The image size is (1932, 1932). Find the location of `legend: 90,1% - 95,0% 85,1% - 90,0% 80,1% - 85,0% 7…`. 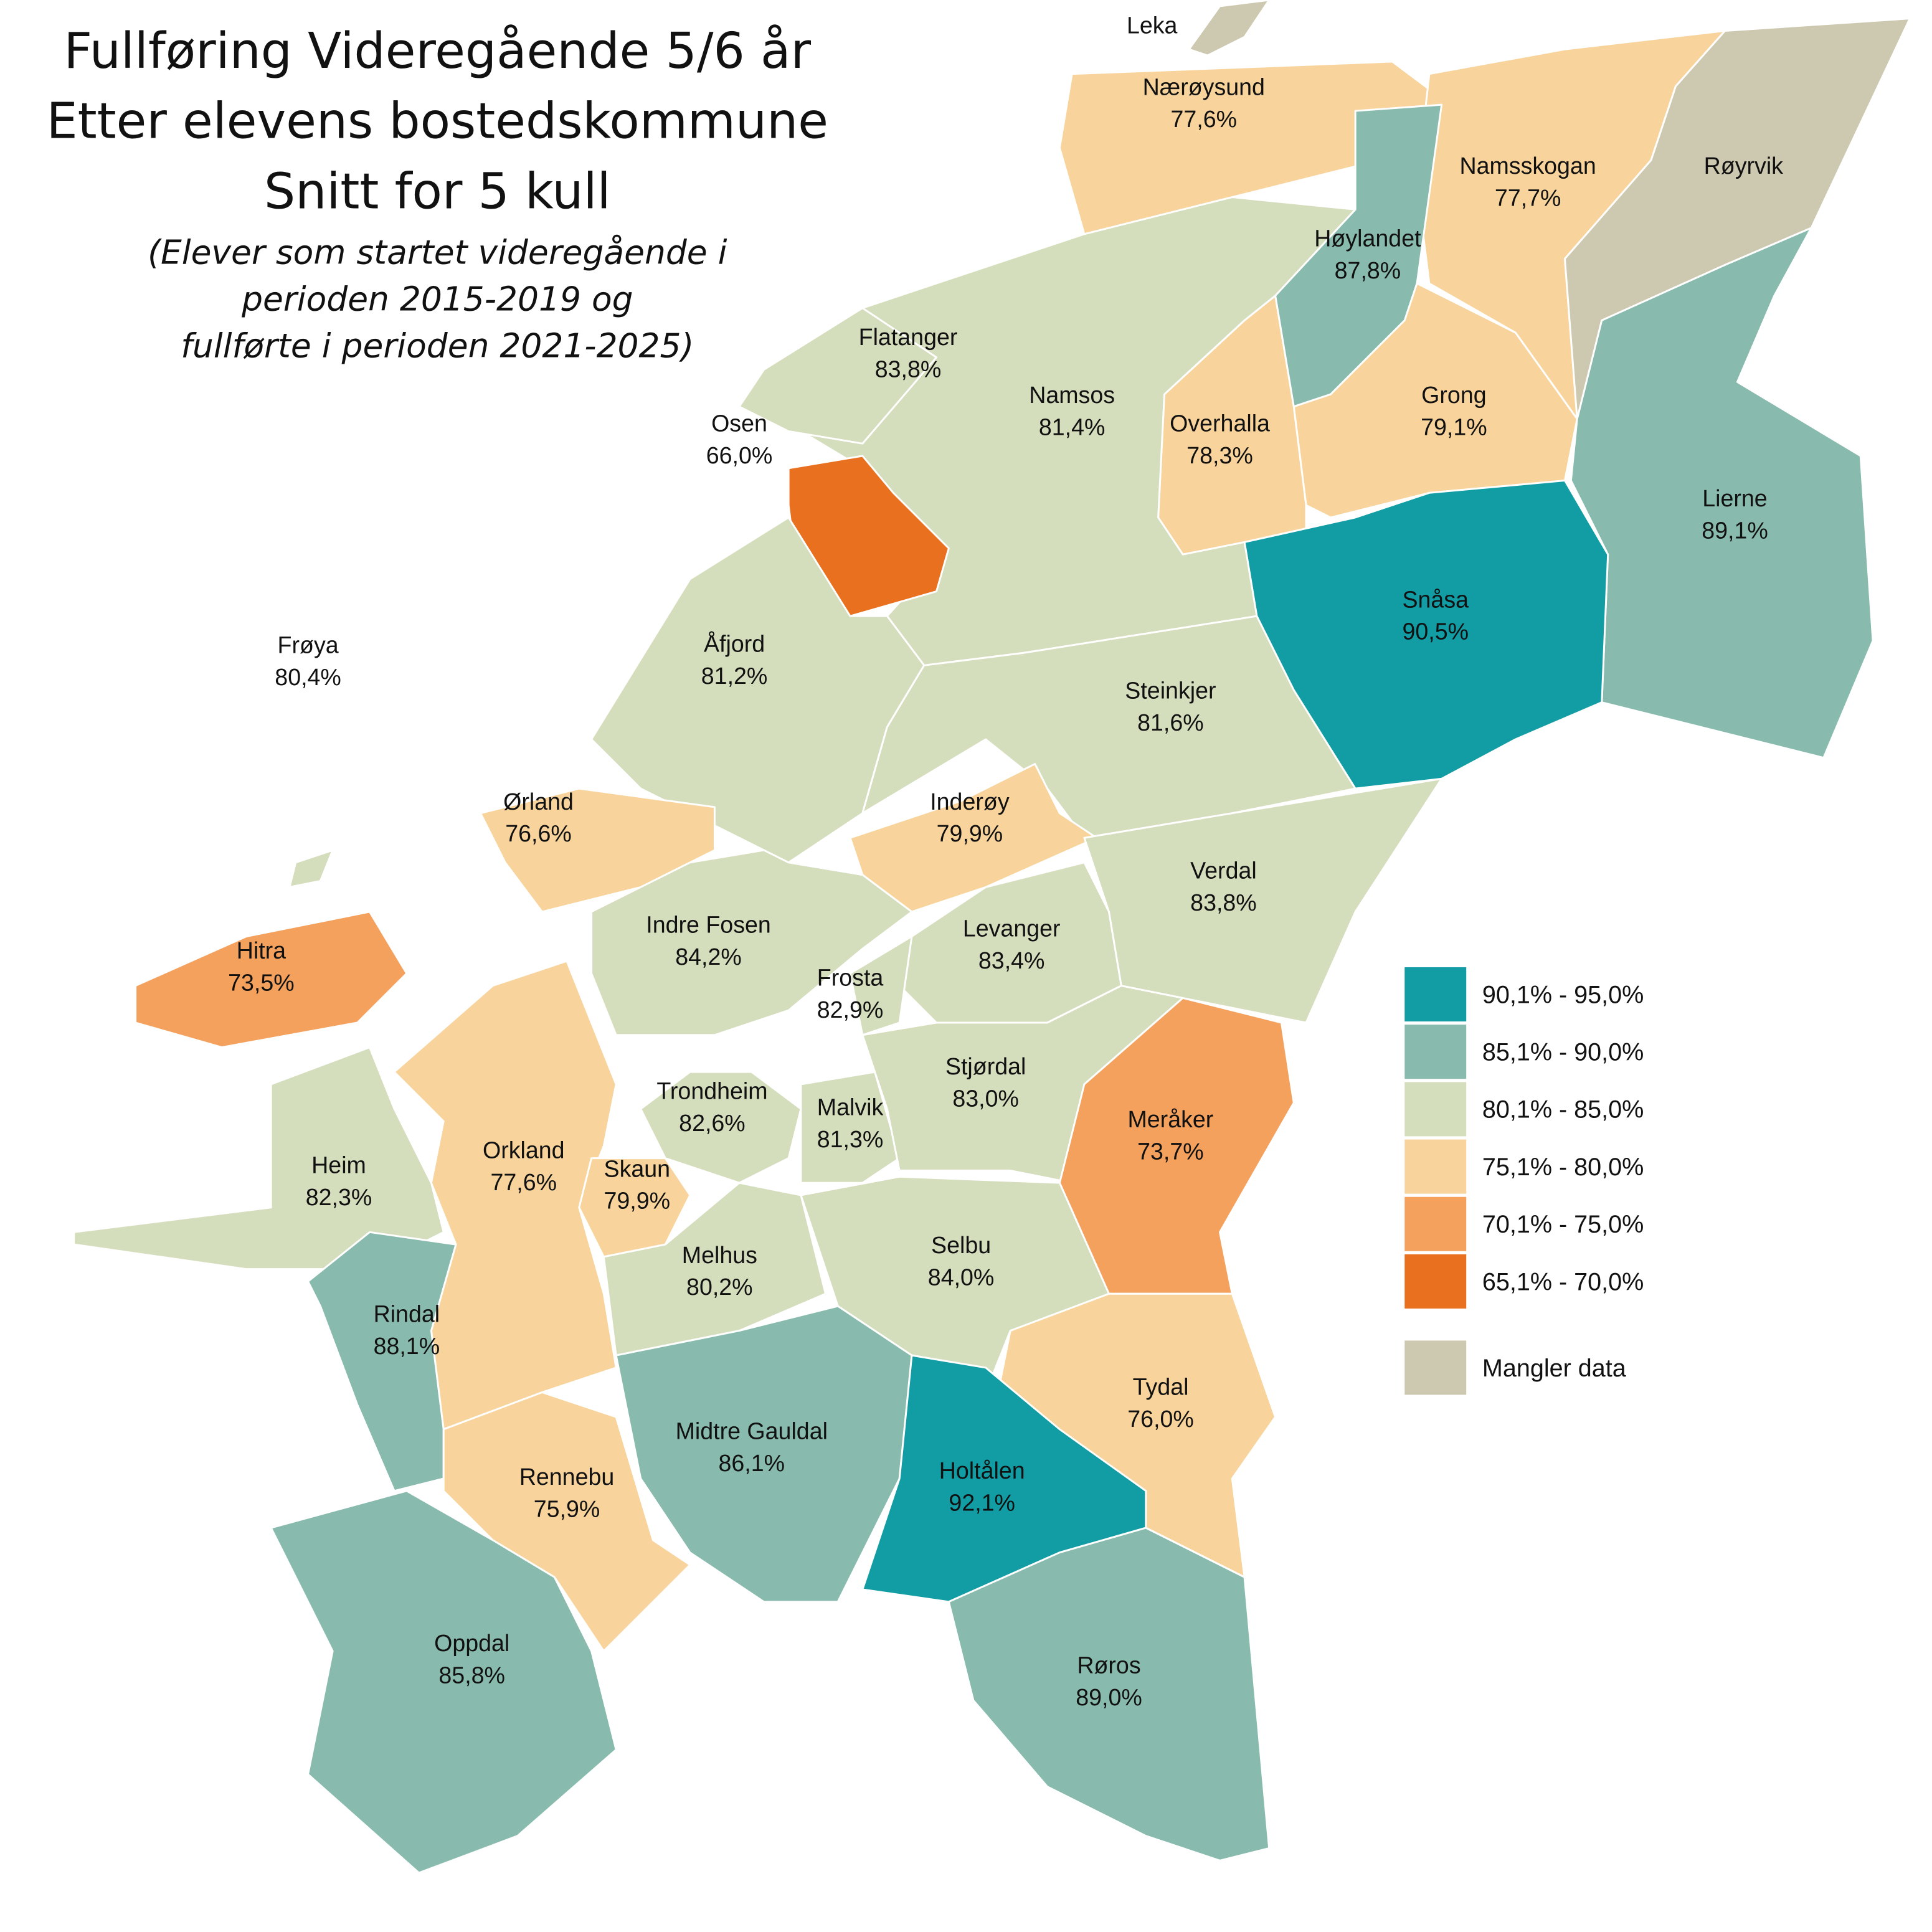

legend: 90,1% - 95,0% 85,1% - 90,0% 80,1% - 85,0% 7… is located at coordinates (1524, 1181).